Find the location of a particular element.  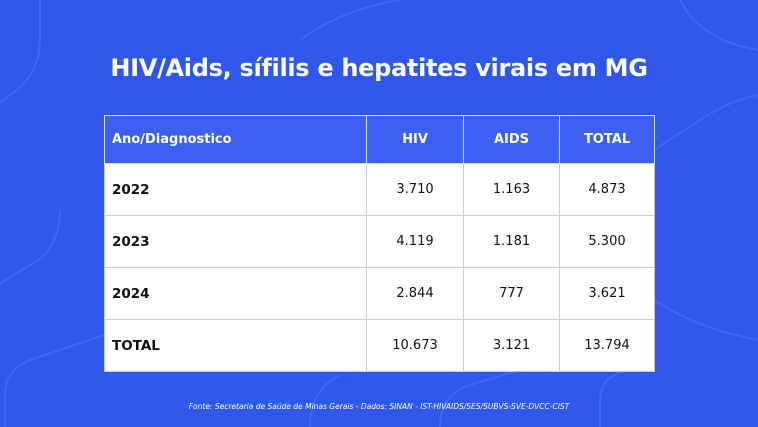

header-total: TOTAL is located at coordinates (607, 139).